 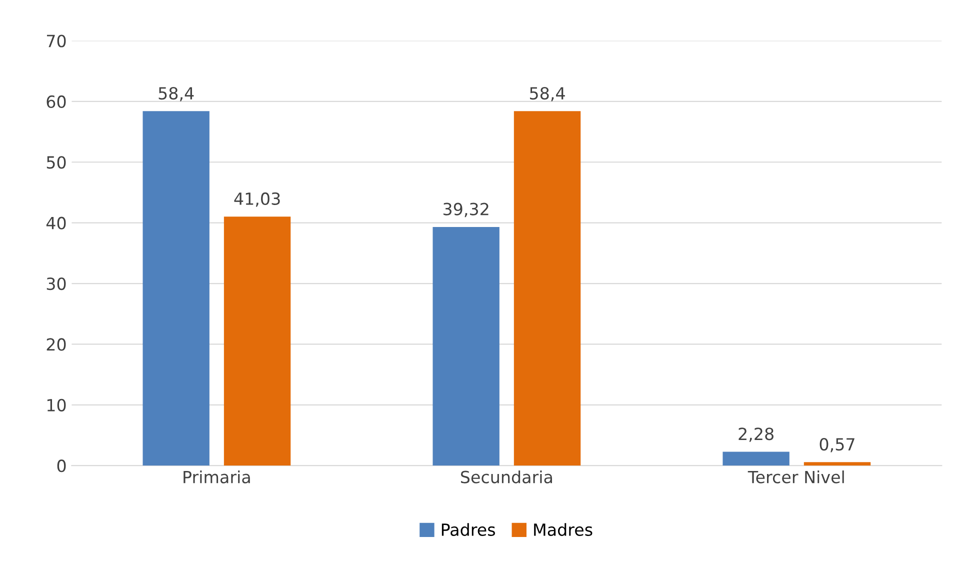 What do you see at coordinates (217, 477) in the screenshot?
I see `x-tick-label: Primaria` at bounding box center [217, 477].